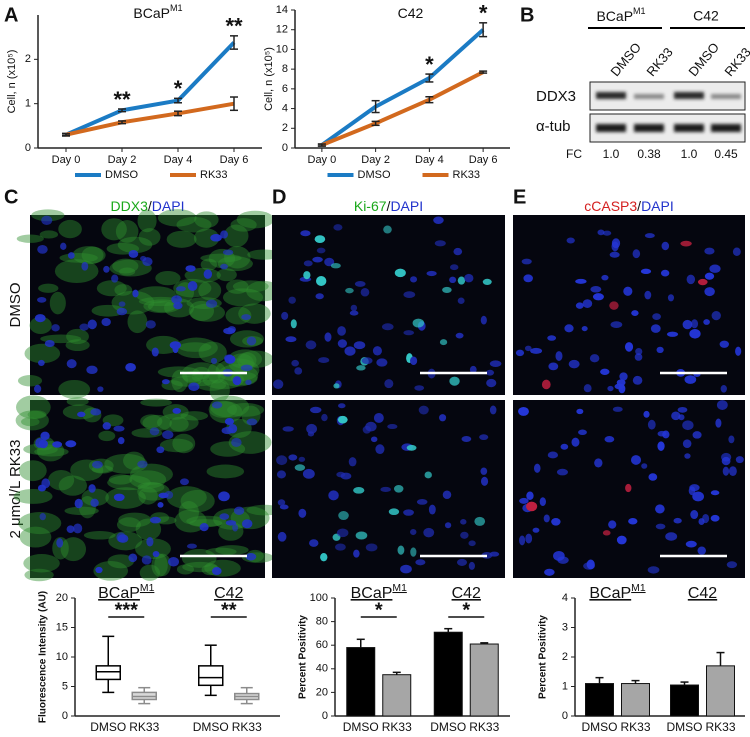  Describe the element at coordinates (411, 13) in the screenshot. I see `chart-title: C42` at that location.